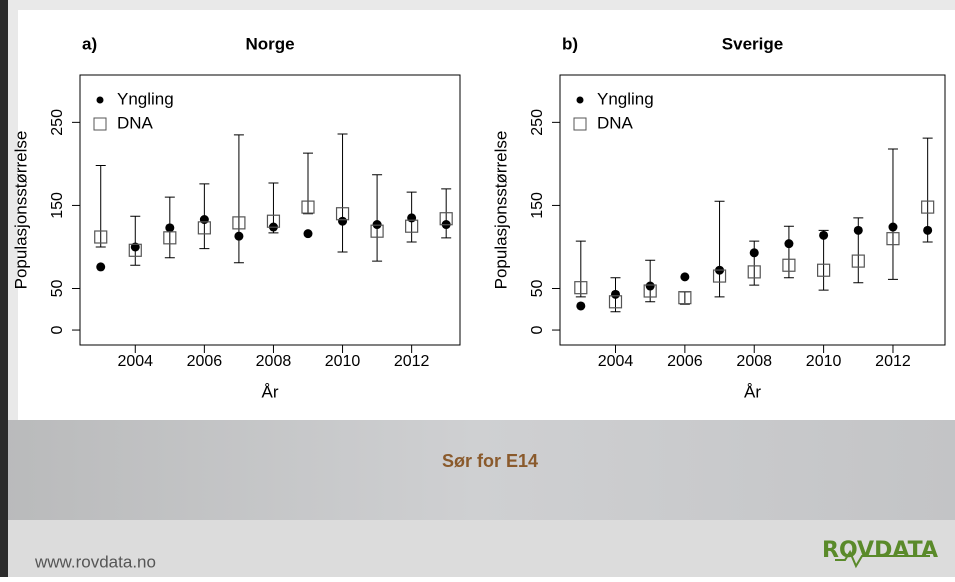 This screenshot has width=955, height=582. Describe the element at coordinates (477, 548) in the screenshot. I see `footer-band` at that location.